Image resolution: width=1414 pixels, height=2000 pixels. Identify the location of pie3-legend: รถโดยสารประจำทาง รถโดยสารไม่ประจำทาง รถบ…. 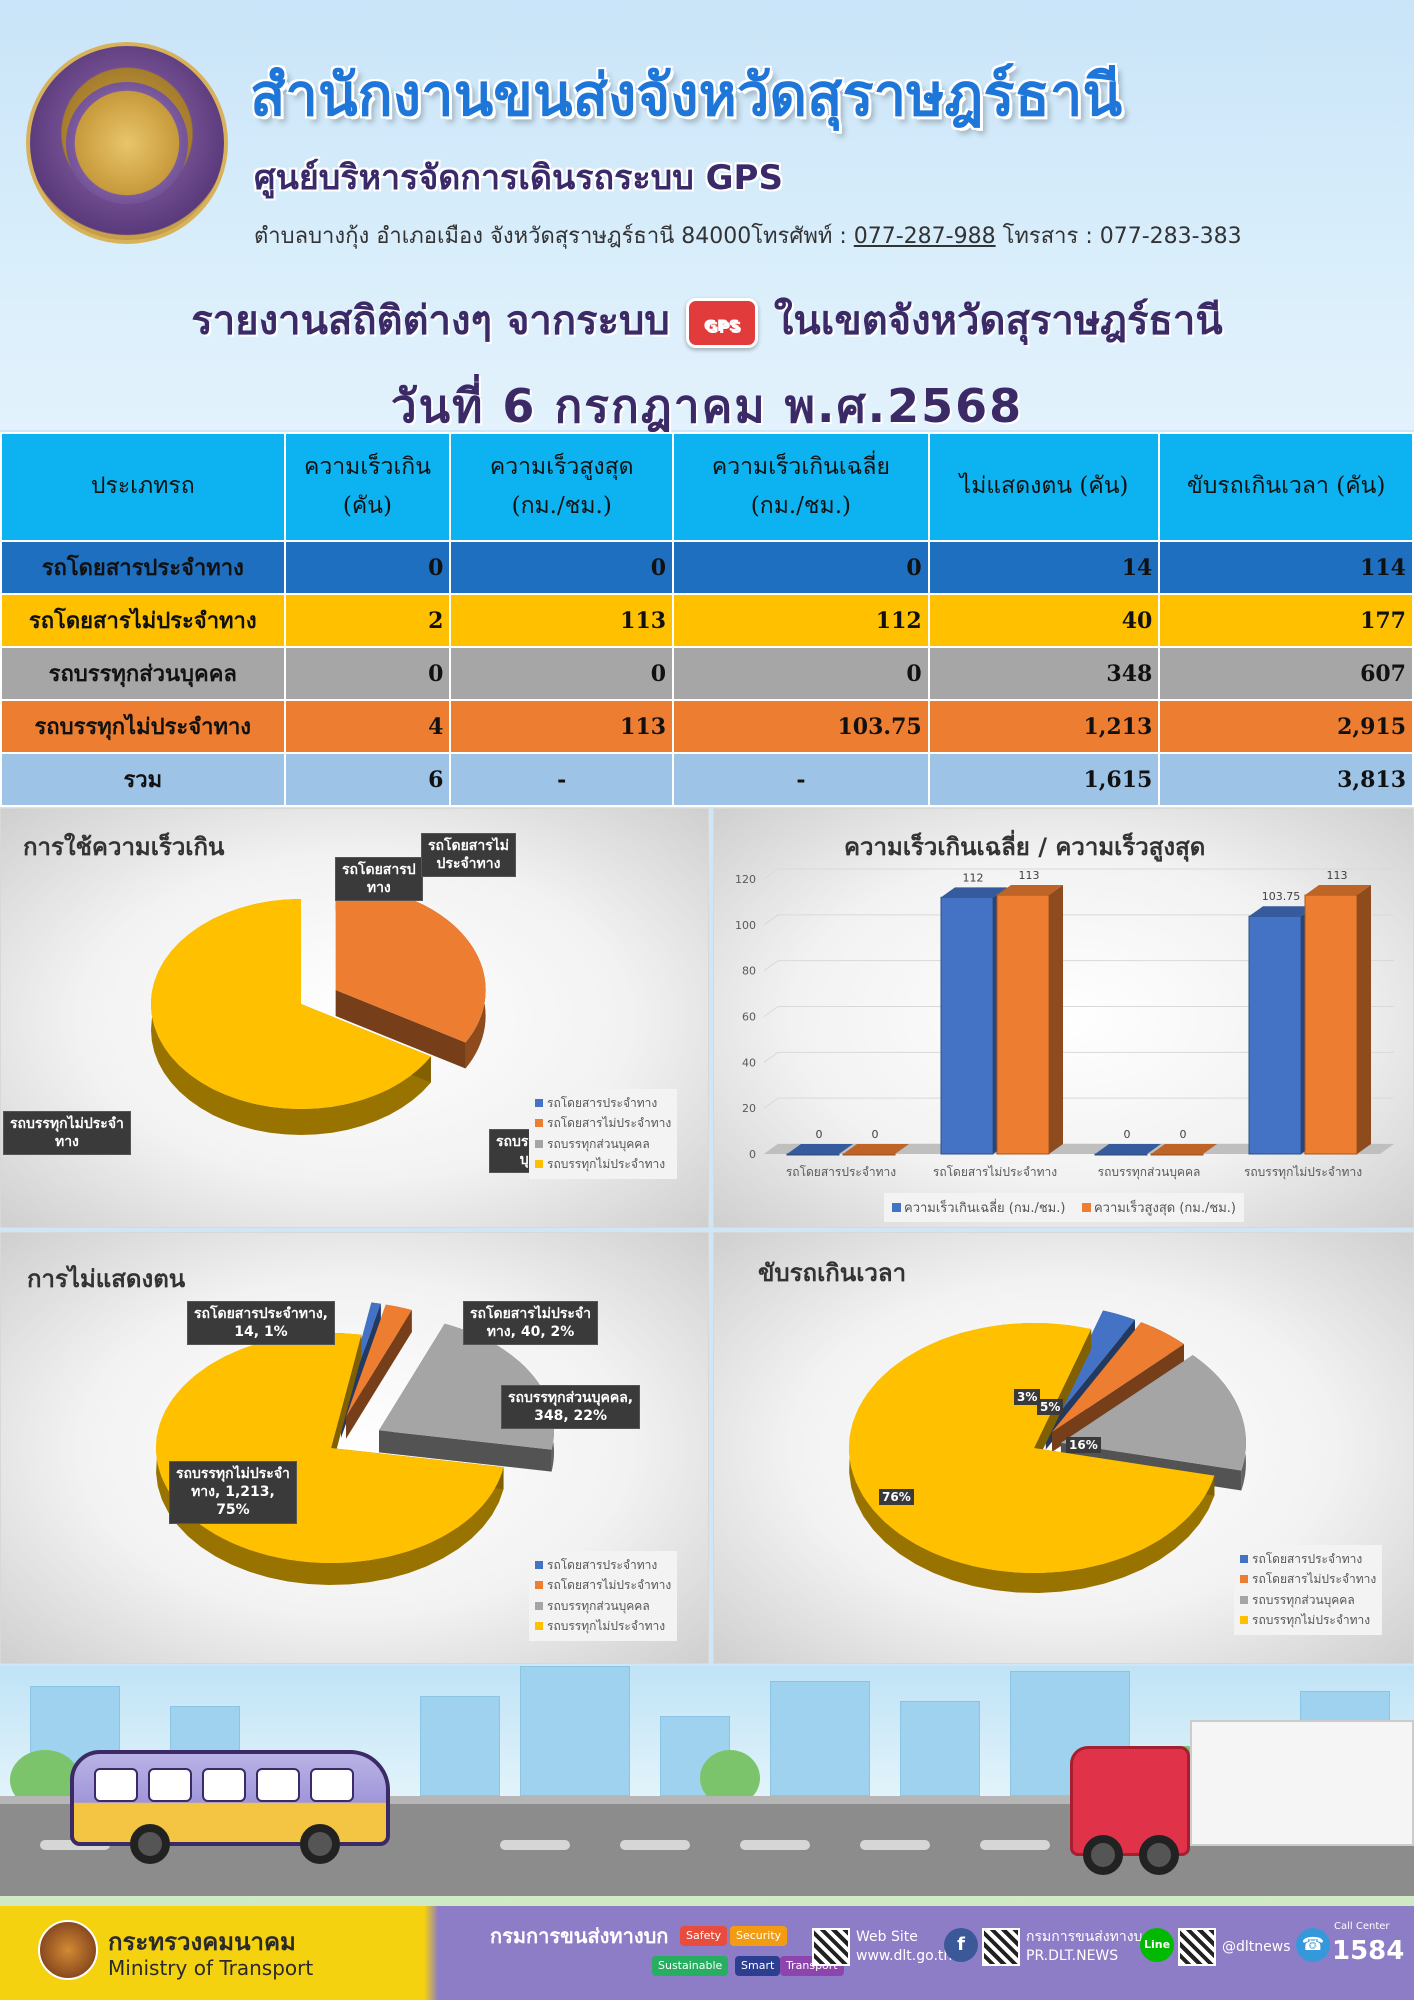
(603, 1596).